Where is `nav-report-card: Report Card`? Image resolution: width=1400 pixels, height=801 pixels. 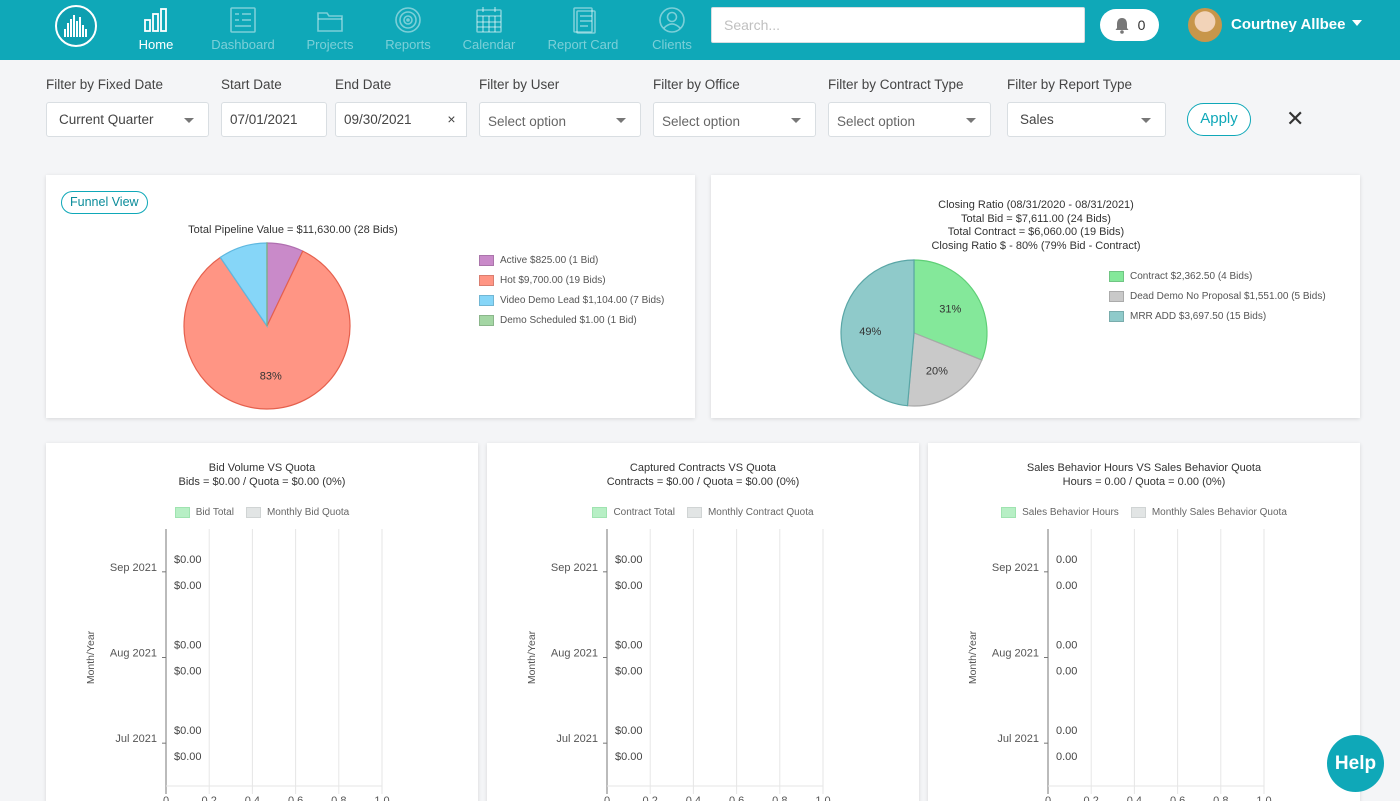 nav-report-card: Report Card is located at coordinates (583, 30).